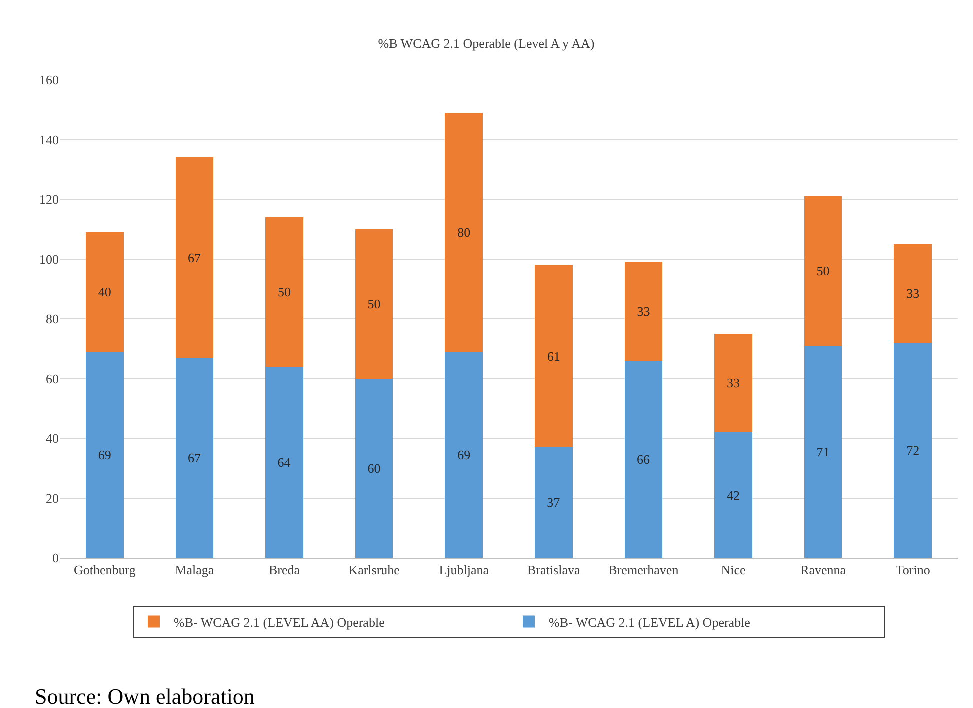 The width and height of the screenshot is (973, 708). I want to click on data-label: 66, so click(643, 459).